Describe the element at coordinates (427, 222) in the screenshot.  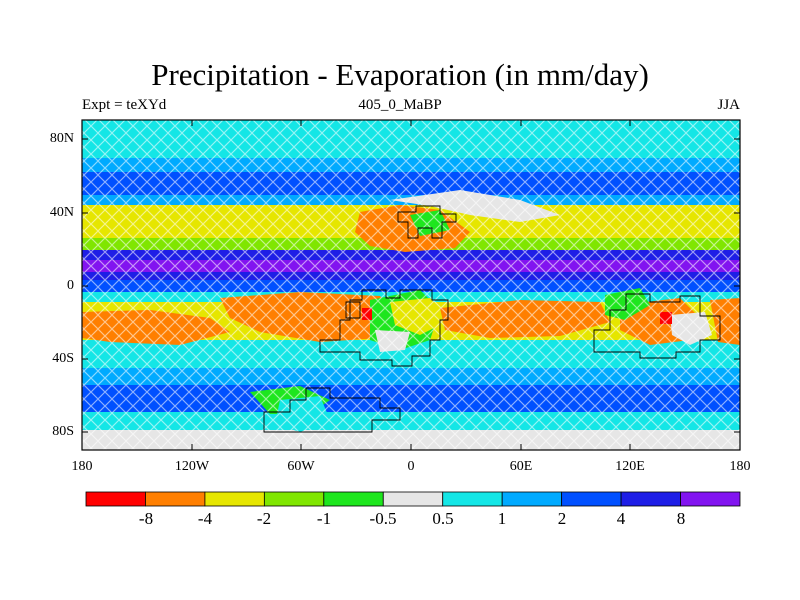
I see `coastline-asia` at that location.